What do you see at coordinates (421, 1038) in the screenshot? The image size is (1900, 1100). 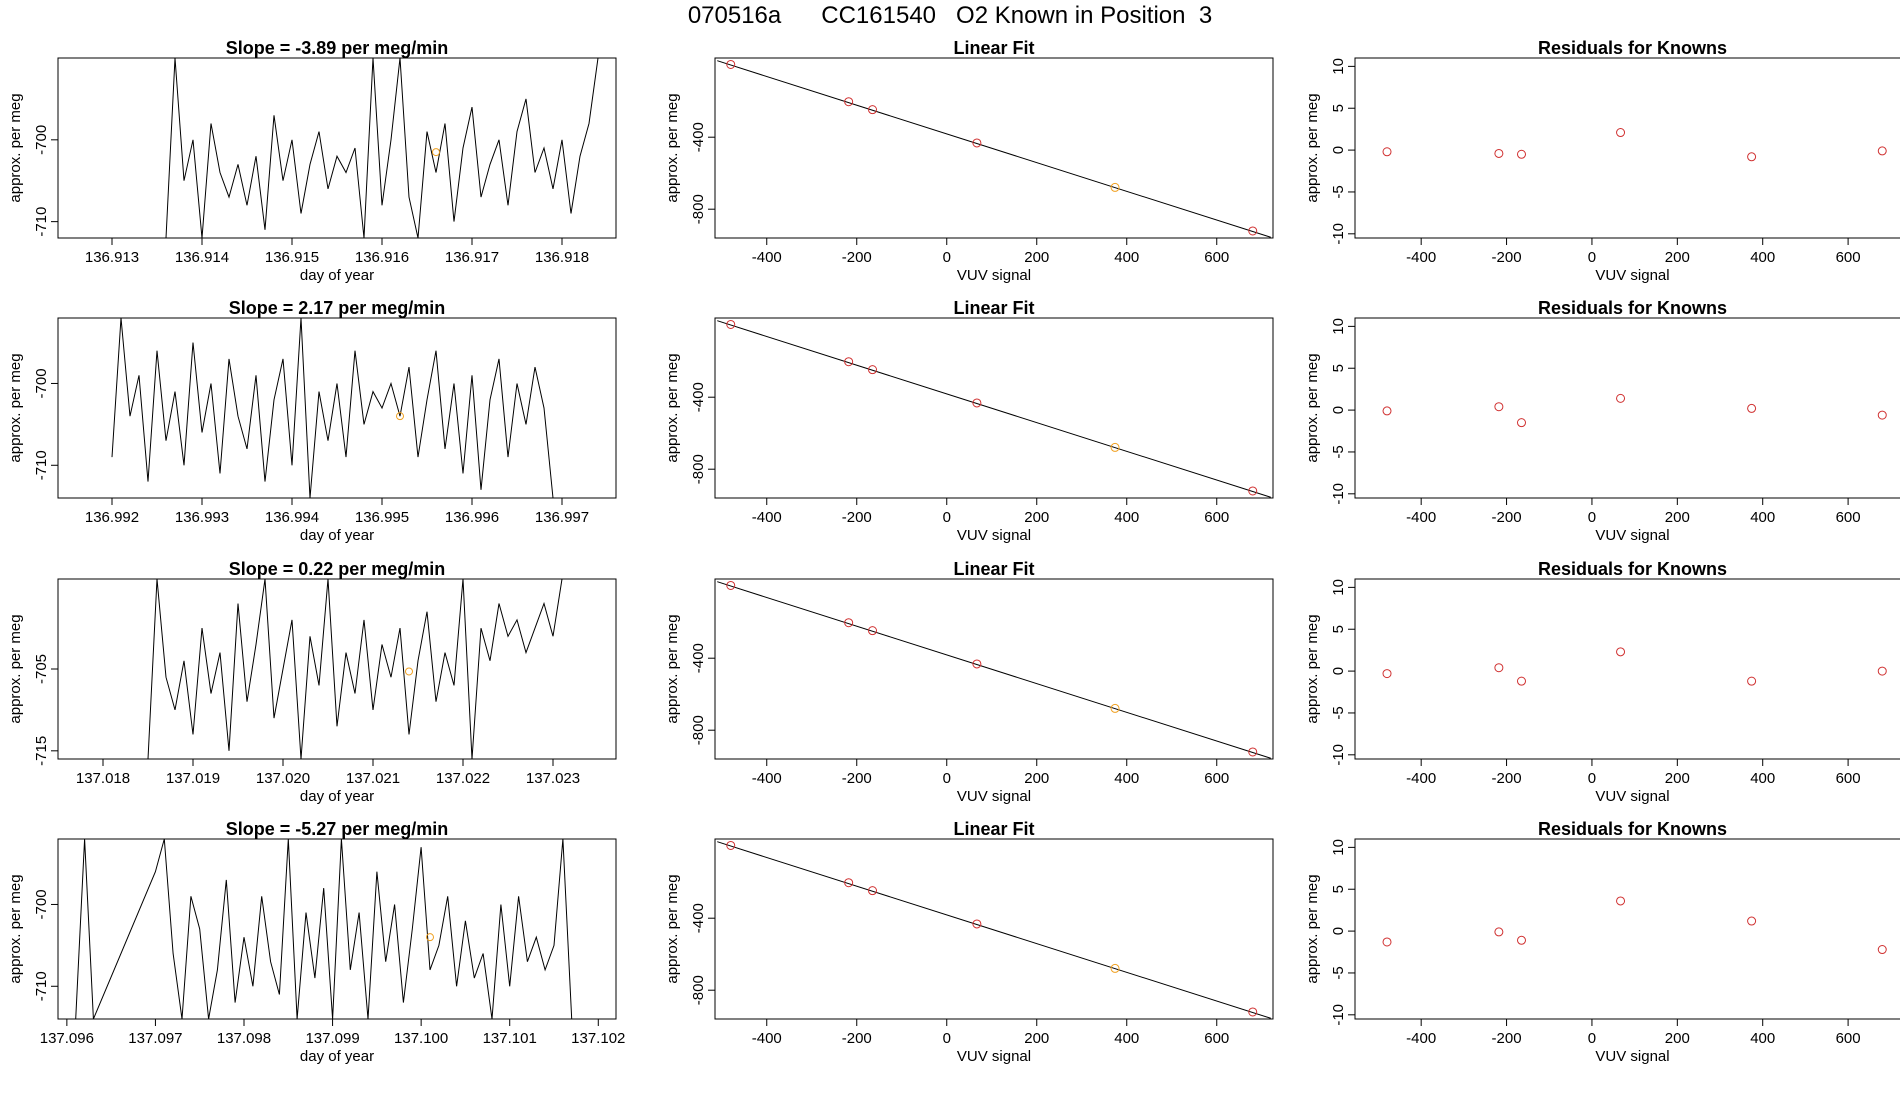 I see `x-tick-label: 137.100` at bounding box center [421, 1038].